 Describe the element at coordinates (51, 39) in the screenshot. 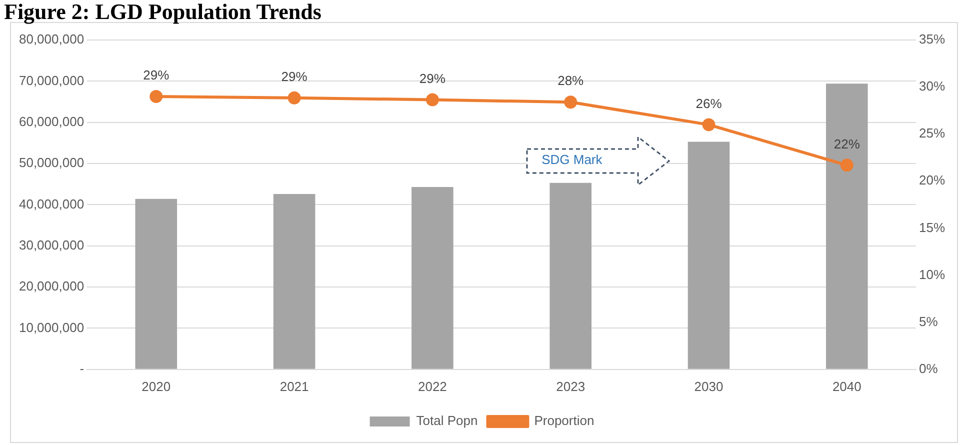

I see `y-tick-label: 80,000,000` at that location.